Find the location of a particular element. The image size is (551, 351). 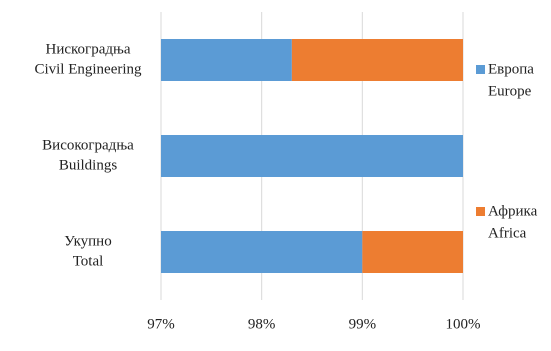

legend-label: Africa is located at coordinates (507, 233).